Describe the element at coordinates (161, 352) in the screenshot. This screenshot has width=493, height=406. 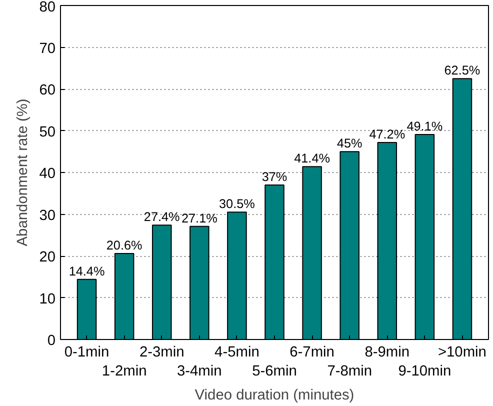
I see `x-tick-label: 2-3min` at that location.